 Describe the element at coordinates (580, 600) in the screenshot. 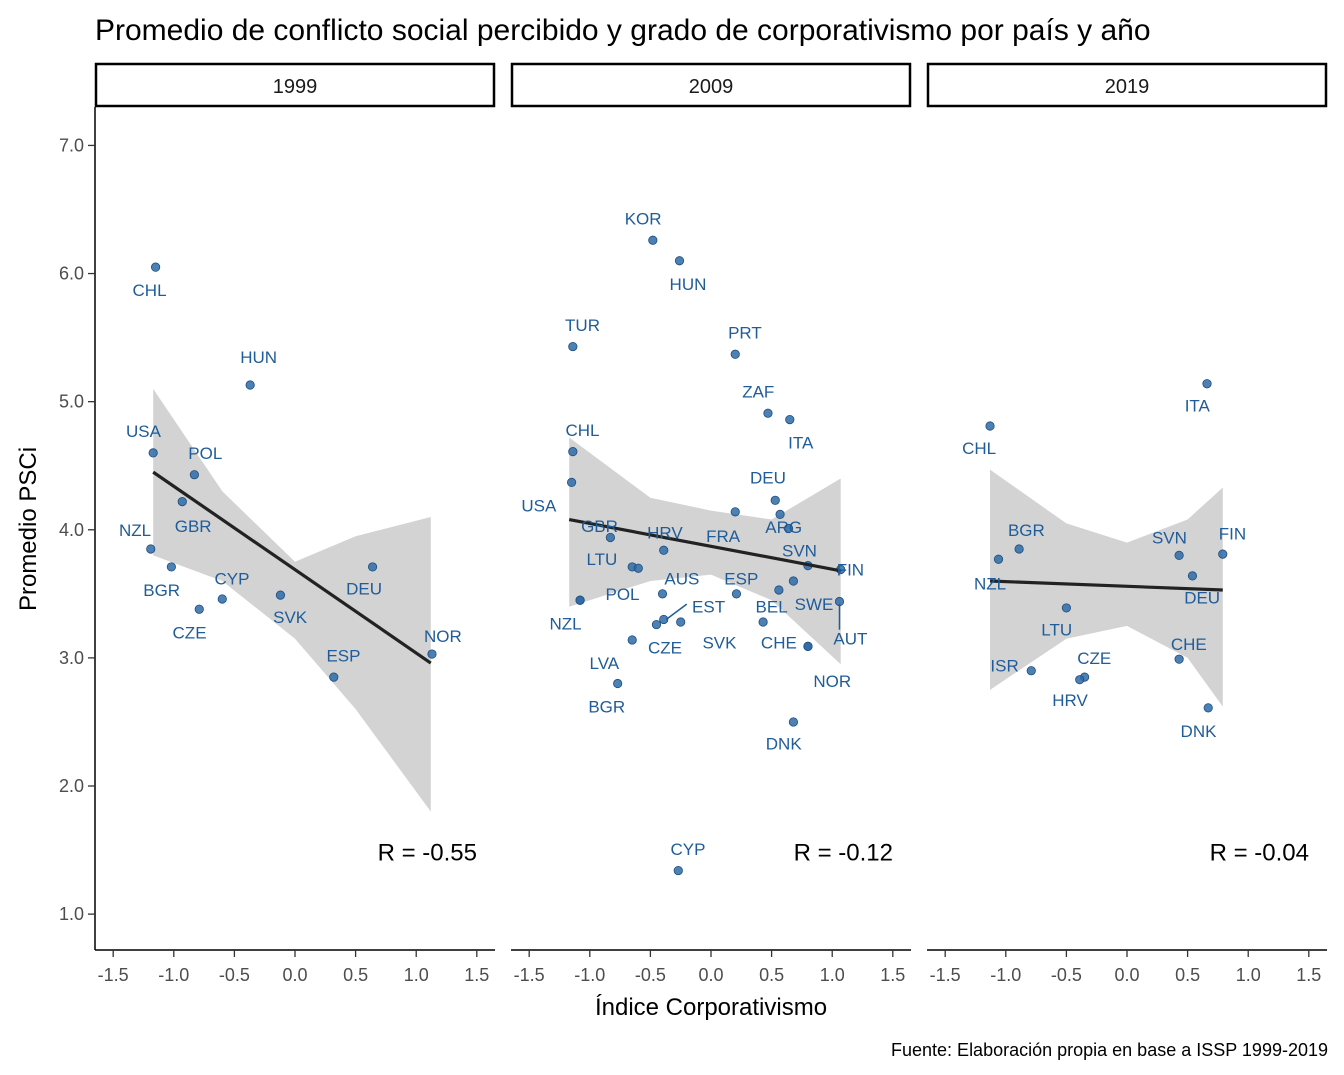

I see `point-2009-nzl` at that location.